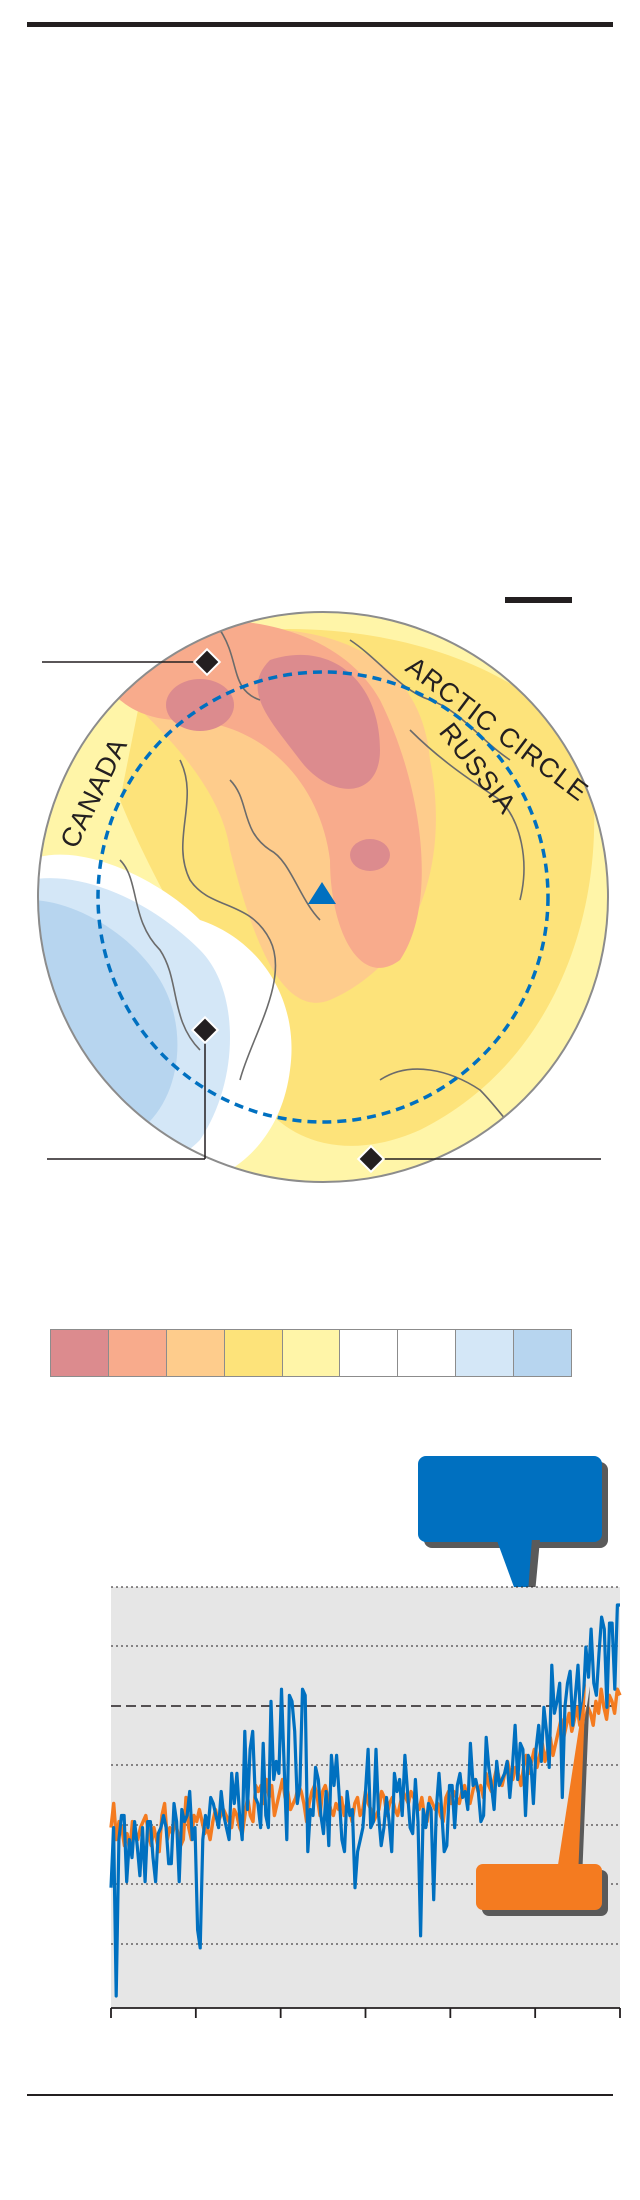  What do you see at coordinates (320, 2095) in the screenshot?
I see `bottom-rule` at bounding box center [320, 2095].